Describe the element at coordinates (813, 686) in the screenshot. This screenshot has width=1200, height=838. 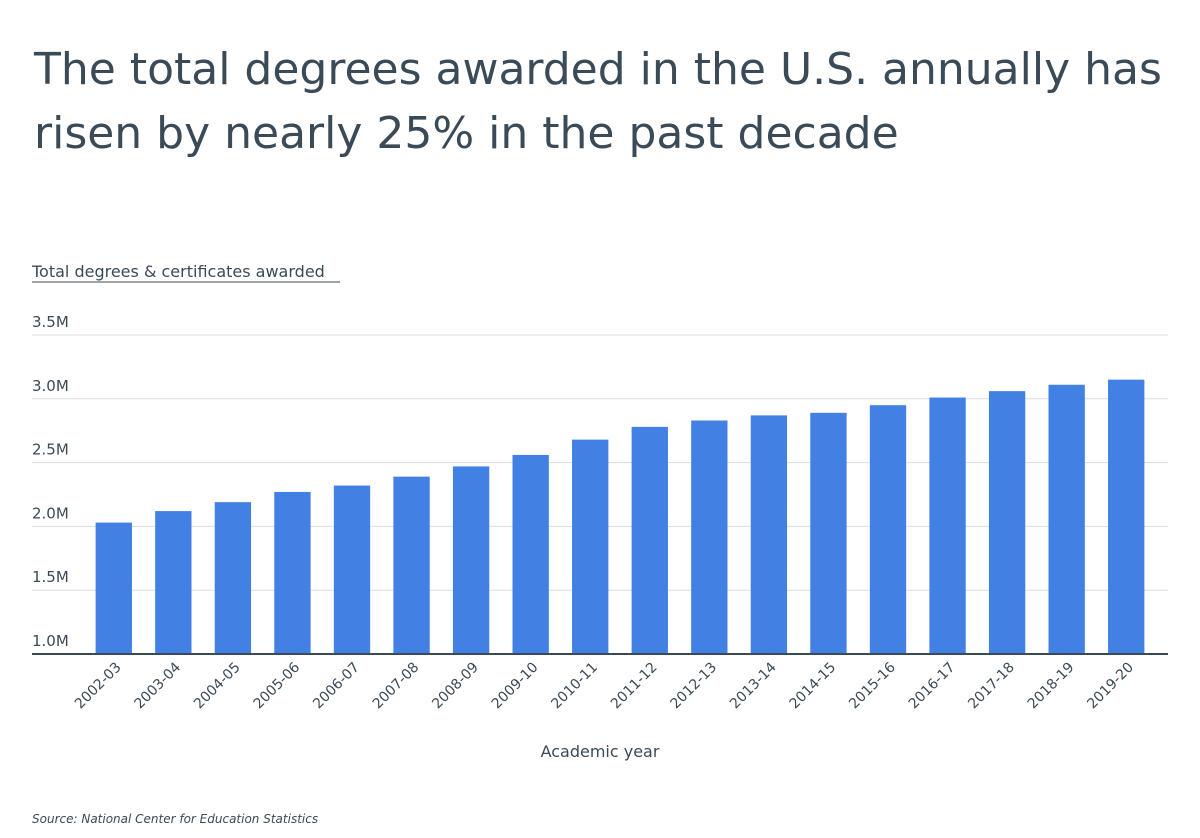
I see `x-tick-label: 2014-15` at that location.